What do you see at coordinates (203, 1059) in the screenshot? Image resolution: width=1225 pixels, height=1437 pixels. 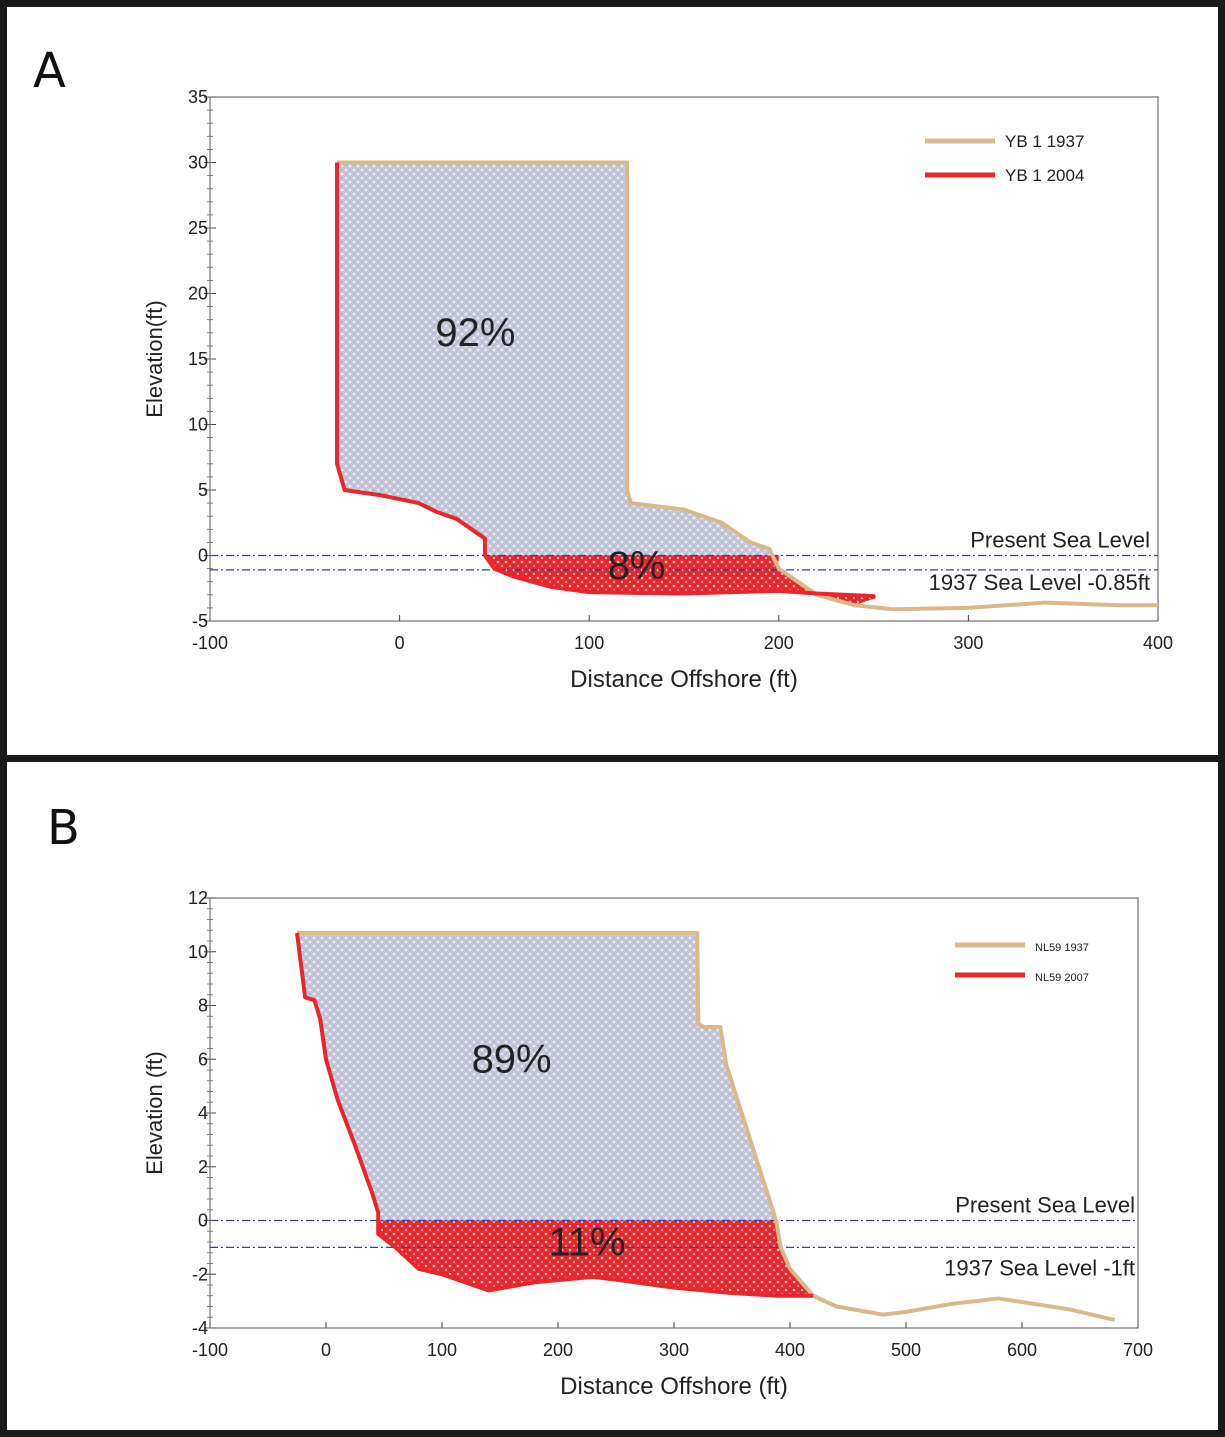 I see `y-tick-label-b-5: 6` at bounding box center [203, 1059].